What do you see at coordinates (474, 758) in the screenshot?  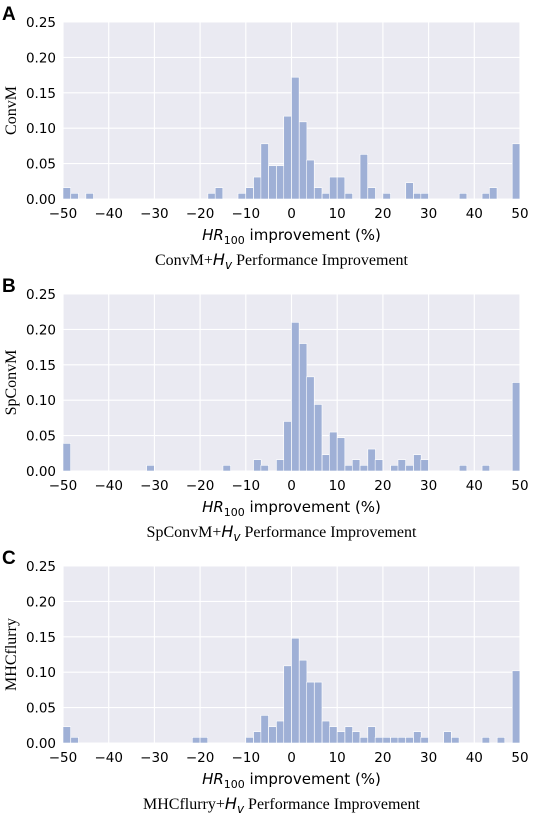 I see `x-tick-label: 40` at bounding box center [474, 758].